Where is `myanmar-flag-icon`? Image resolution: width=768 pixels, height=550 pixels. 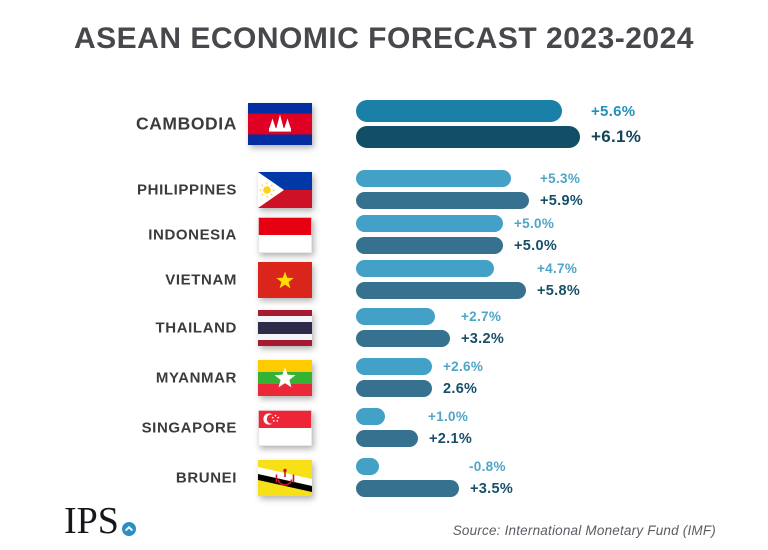
myanmar-flag-icon is located at coordinates (285, 377).